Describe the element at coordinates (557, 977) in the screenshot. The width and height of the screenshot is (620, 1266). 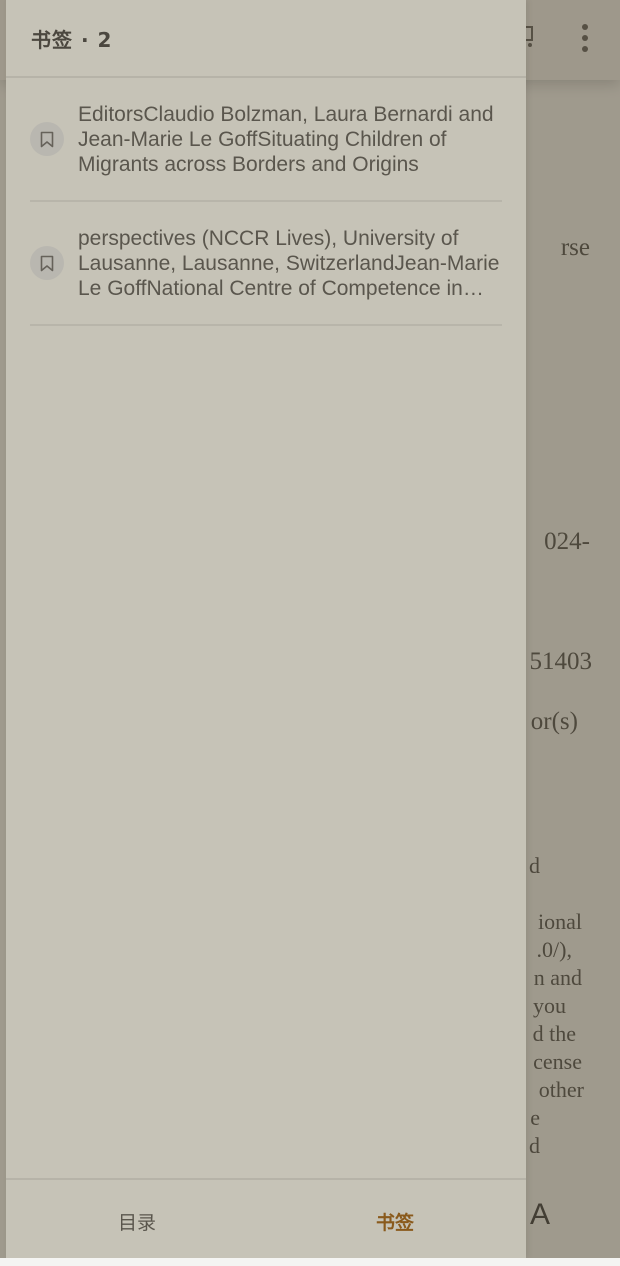
I see `reader-fragment: n and` at that location.